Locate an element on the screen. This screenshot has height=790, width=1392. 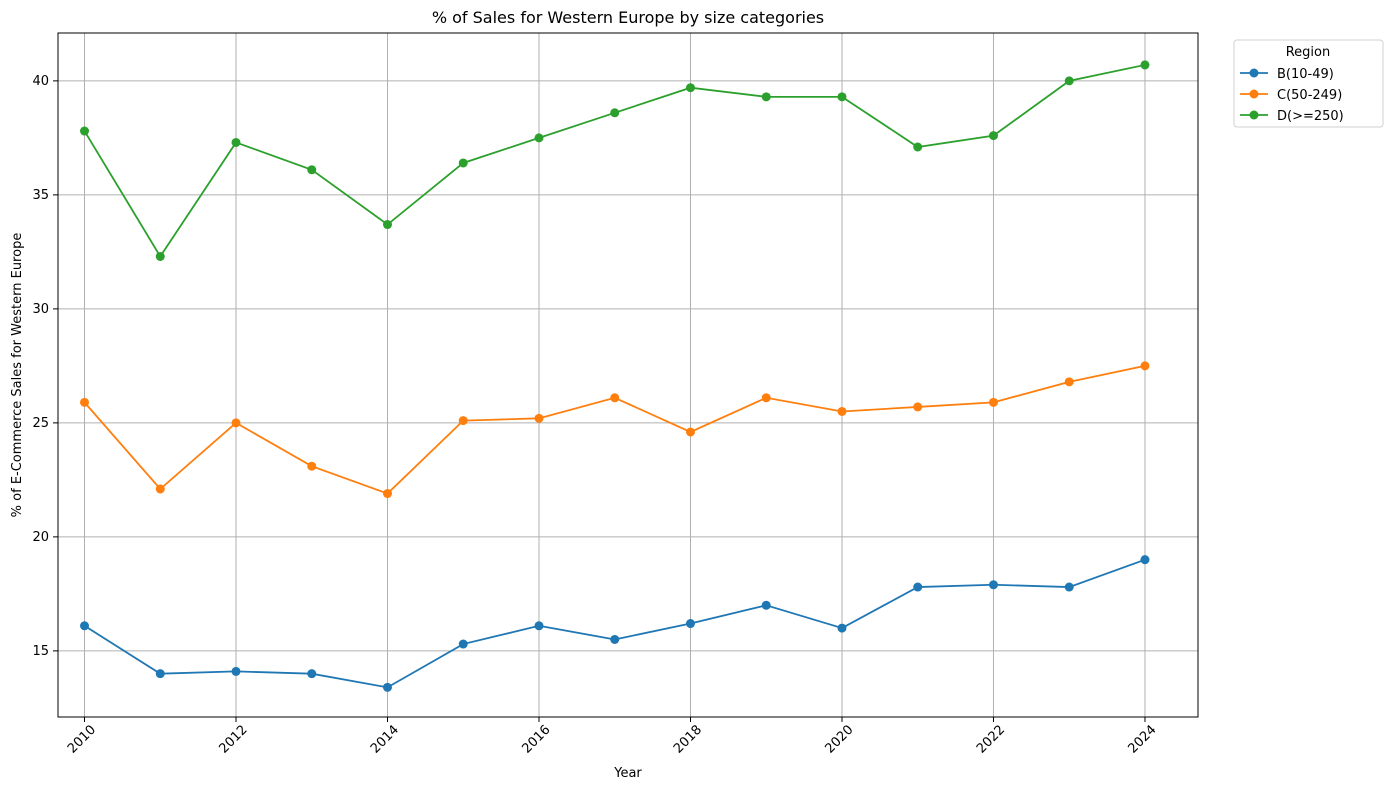
y-tick-label: 20 is located at coordinates (40, 537).